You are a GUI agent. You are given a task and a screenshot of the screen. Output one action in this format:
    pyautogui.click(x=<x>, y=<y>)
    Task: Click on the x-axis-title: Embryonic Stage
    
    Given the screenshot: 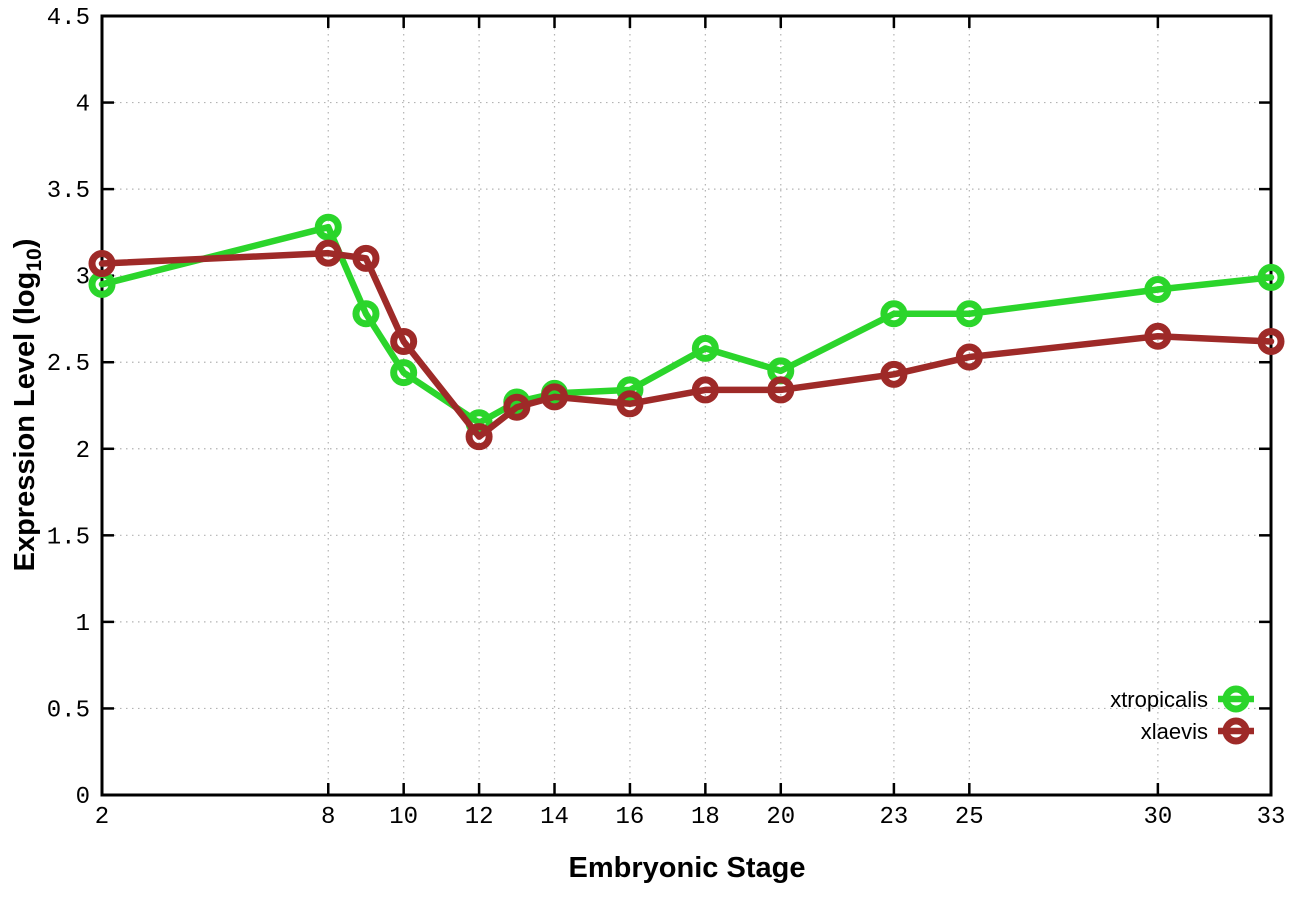 What is the action you would take?
    pyautogui.click(x=687, y=868)
    